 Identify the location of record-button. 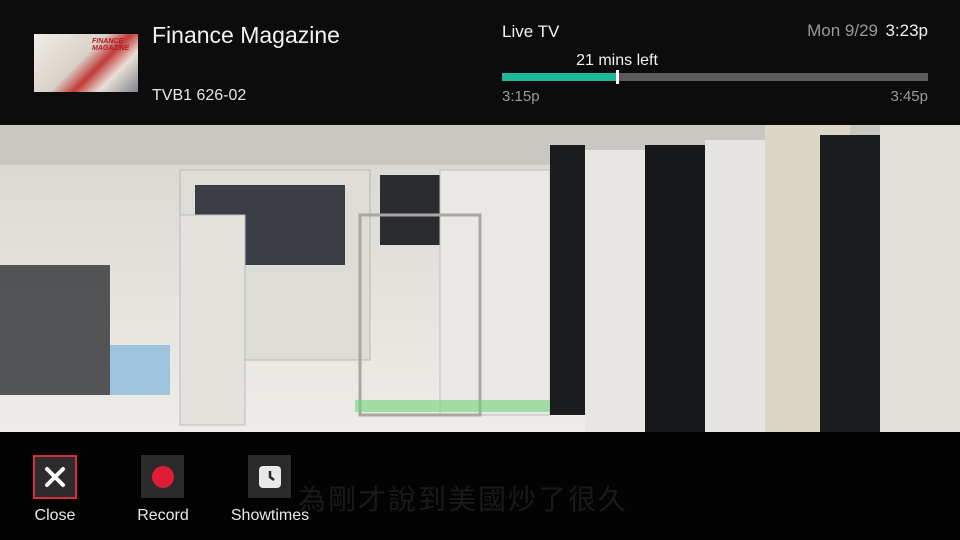
(162, 476).